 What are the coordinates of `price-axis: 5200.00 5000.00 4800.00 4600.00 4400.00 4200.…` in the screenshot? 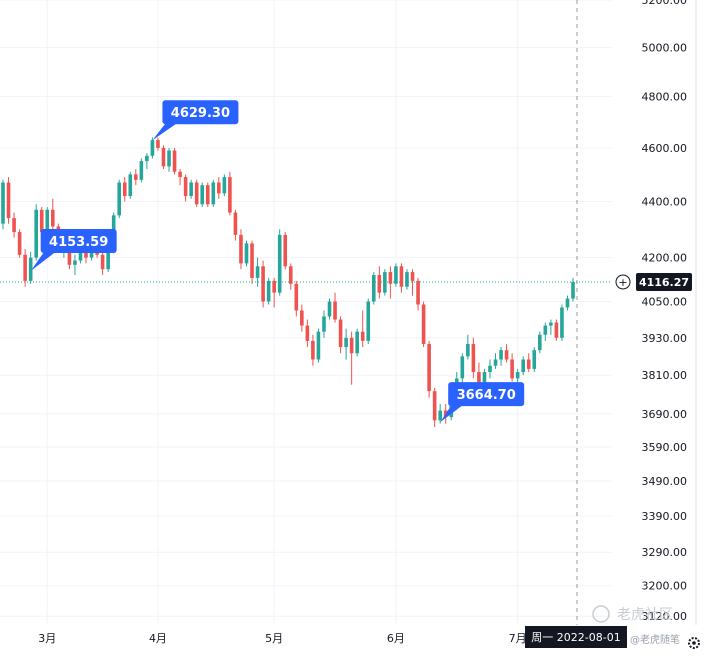 It's located at (665, 311).